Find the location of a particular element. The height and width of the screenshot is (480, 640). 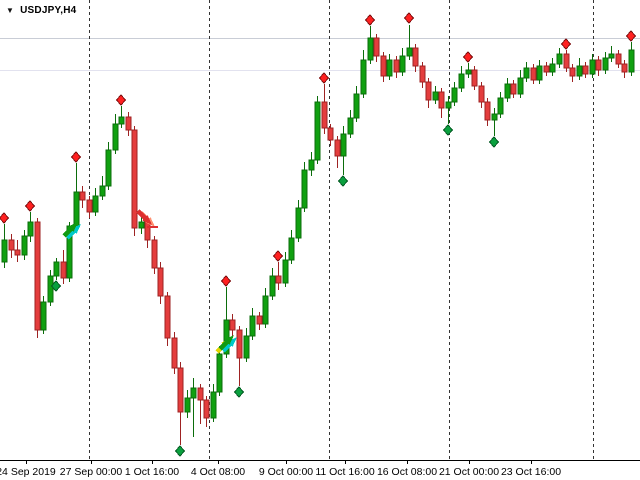

symbol-label-group: ▼ USDJPY,H4 is located at coordinates (41, 10).